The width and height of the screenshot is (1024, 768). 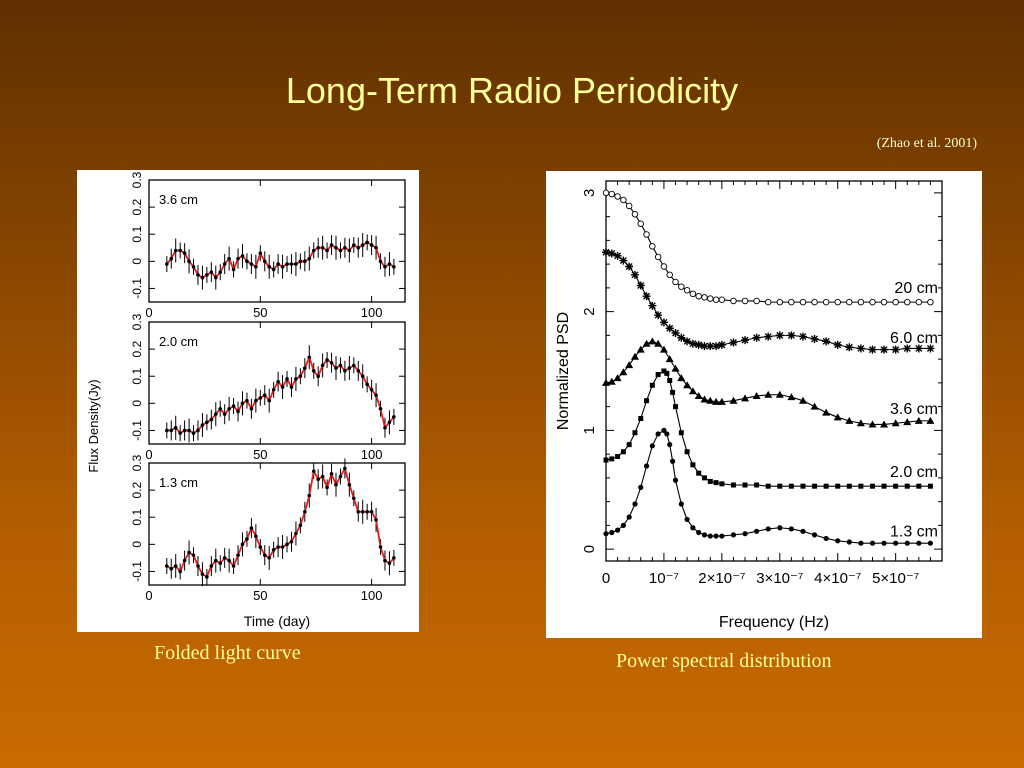 What do you see at coordinates (914, 338) in the screenshot?
I see `series-label: 6.0 cm` at bounding box center [914, 338].